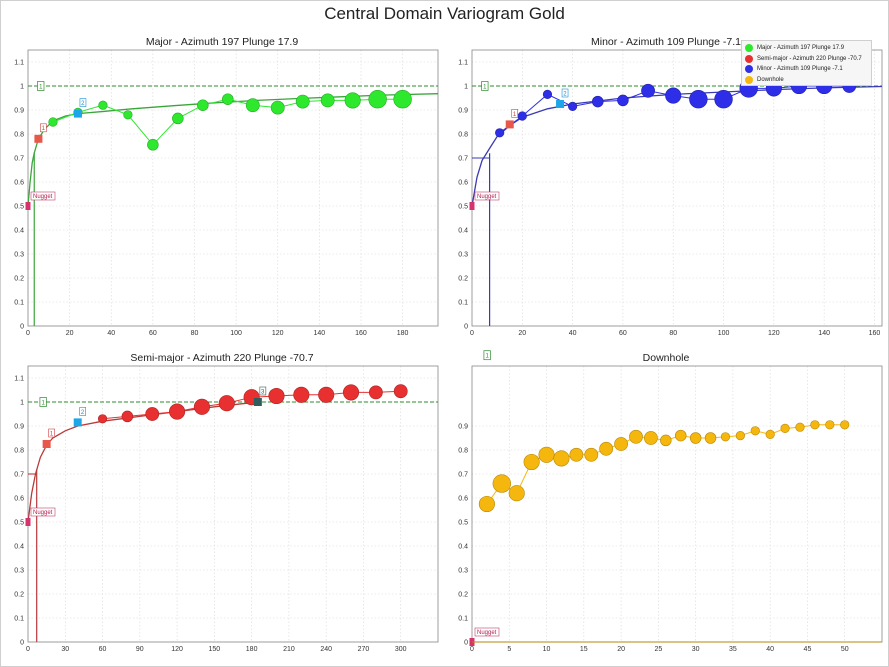 The height and width of the screenshot is (667, 889). Describe the element at coordinates (326, 649) in the screenshot. I see `semimajor-x-tick-label: 240` at that location.